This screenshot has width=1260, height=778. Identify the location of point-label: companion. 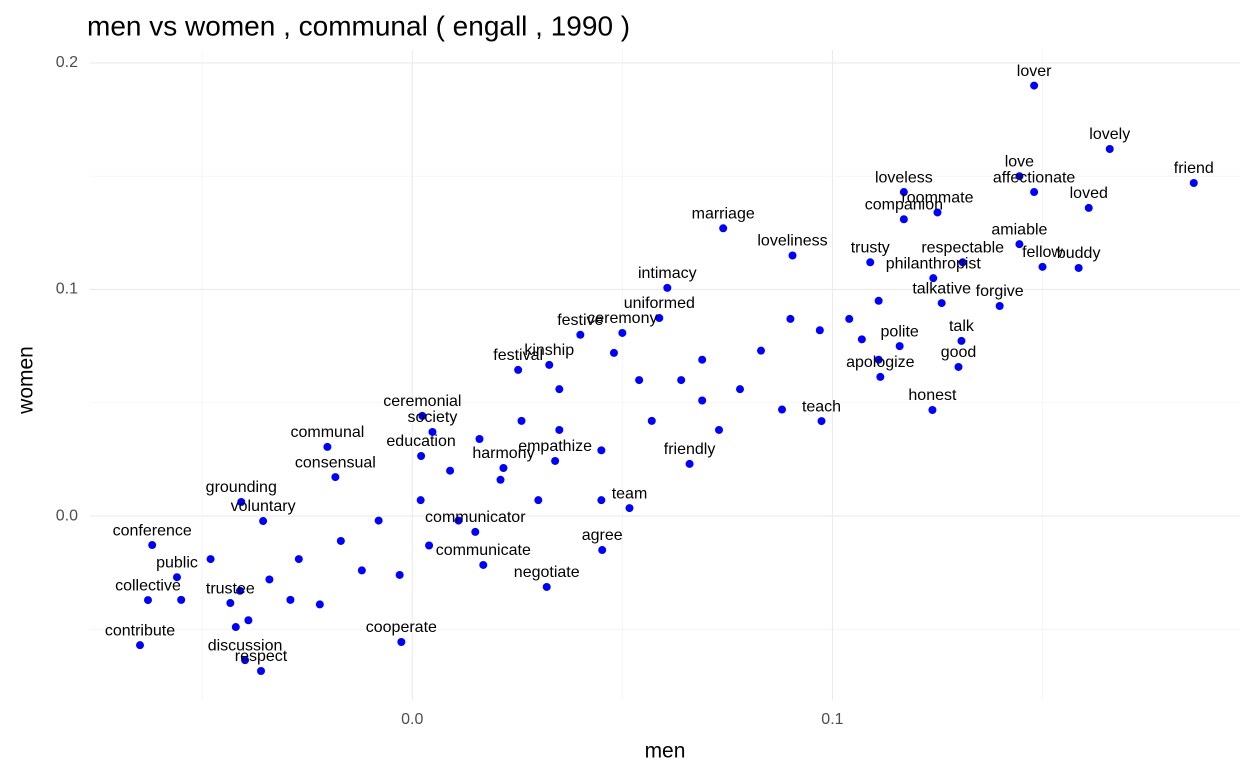
(904, 204).